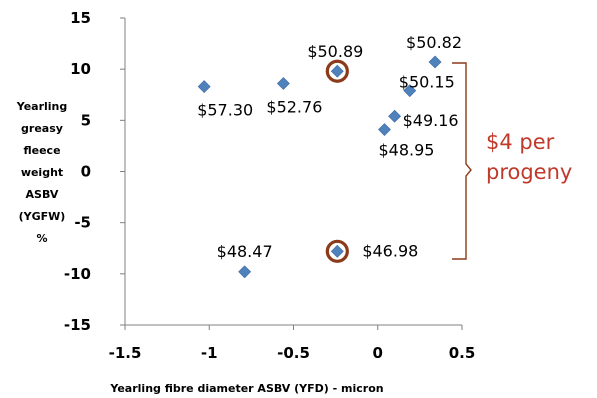  Describe the element at coordinates (41, 150) in the screenshot. I see `y-axis-title-line: fleece` at that location.